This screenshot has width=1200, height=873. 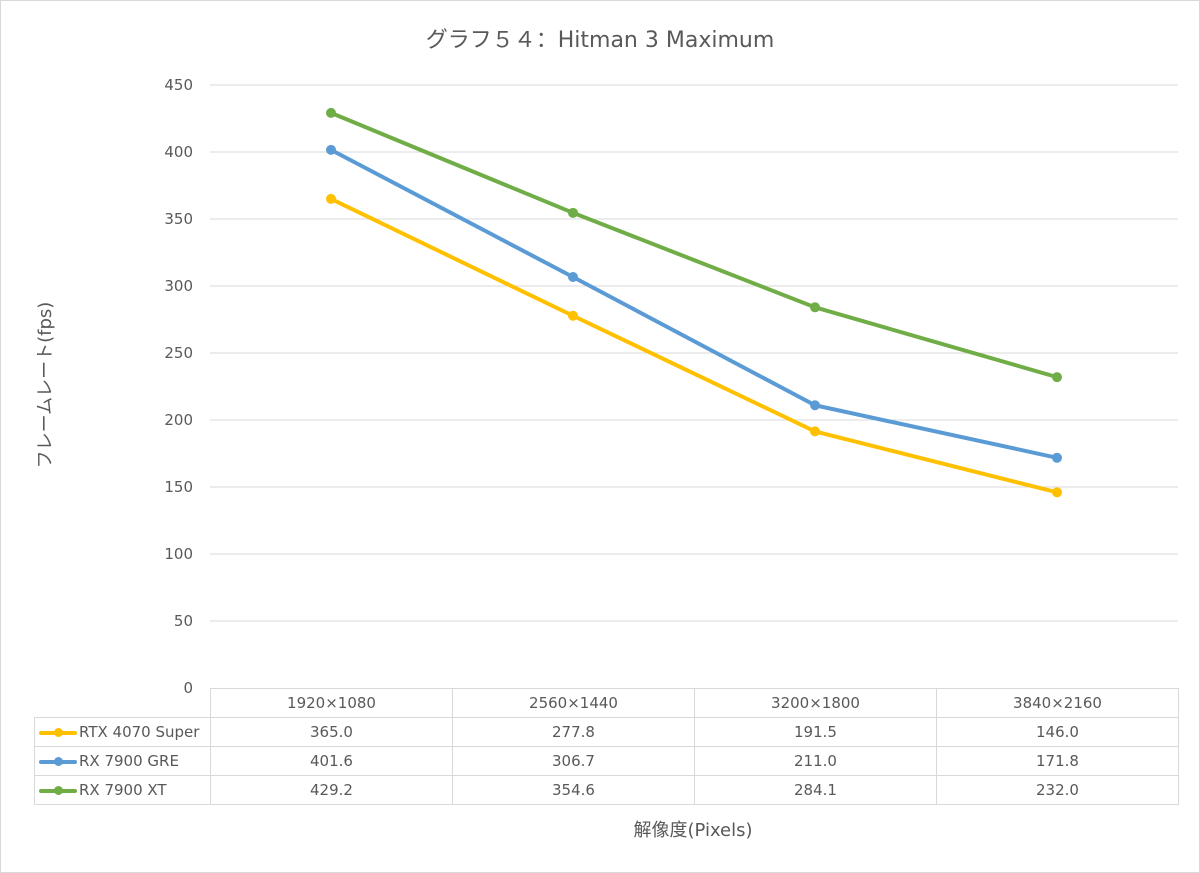 I want to click on y-tick-label: 400, so click(x=178, y=152).